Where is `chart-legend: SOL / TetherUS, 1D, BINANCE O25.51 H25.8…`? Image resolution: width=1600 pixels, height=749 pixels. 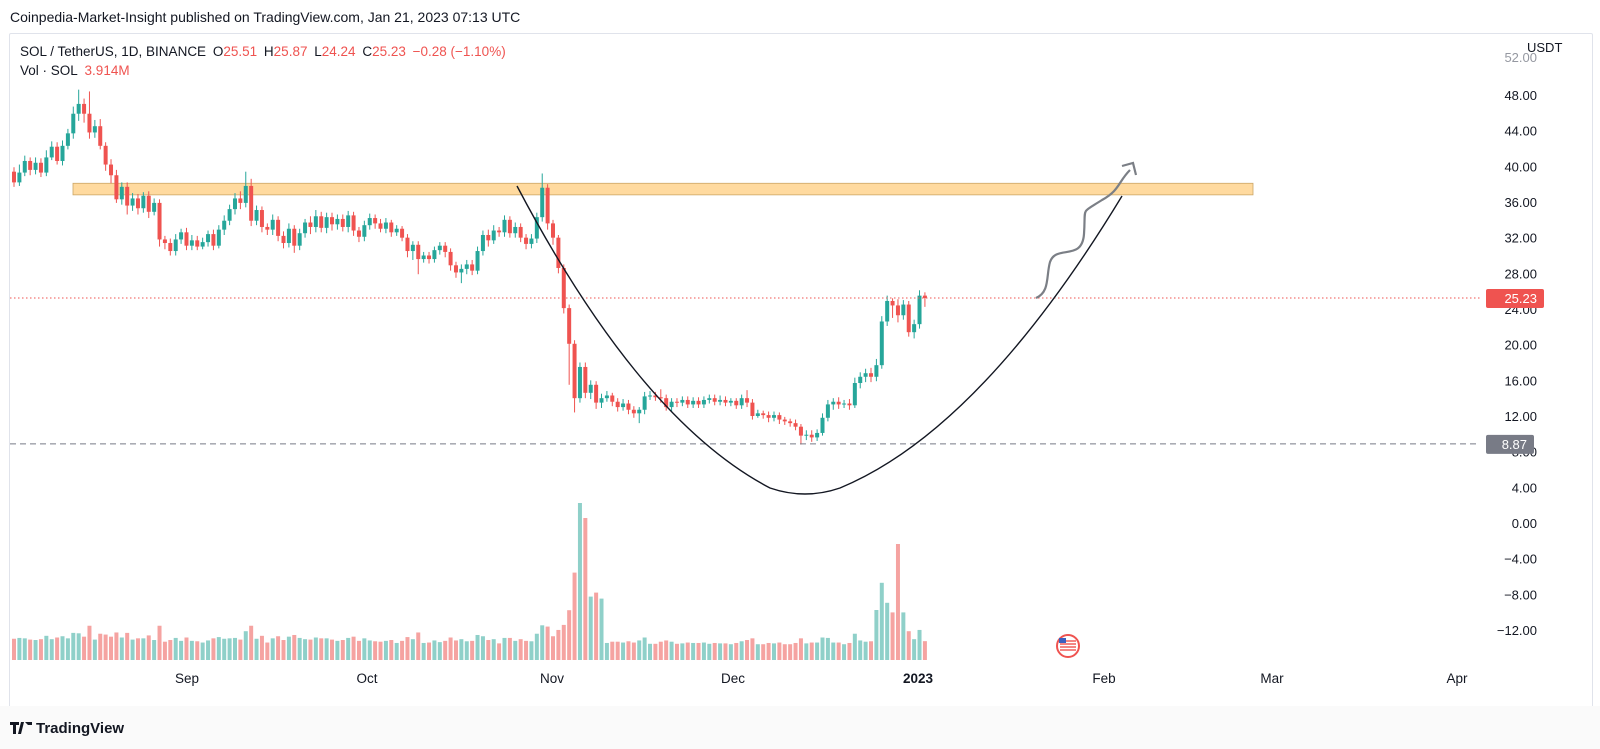
chart-legend: SOL / TetherUS, 1D, BINANCE O25.51 H25.8… is located at coordinates (264, 61).